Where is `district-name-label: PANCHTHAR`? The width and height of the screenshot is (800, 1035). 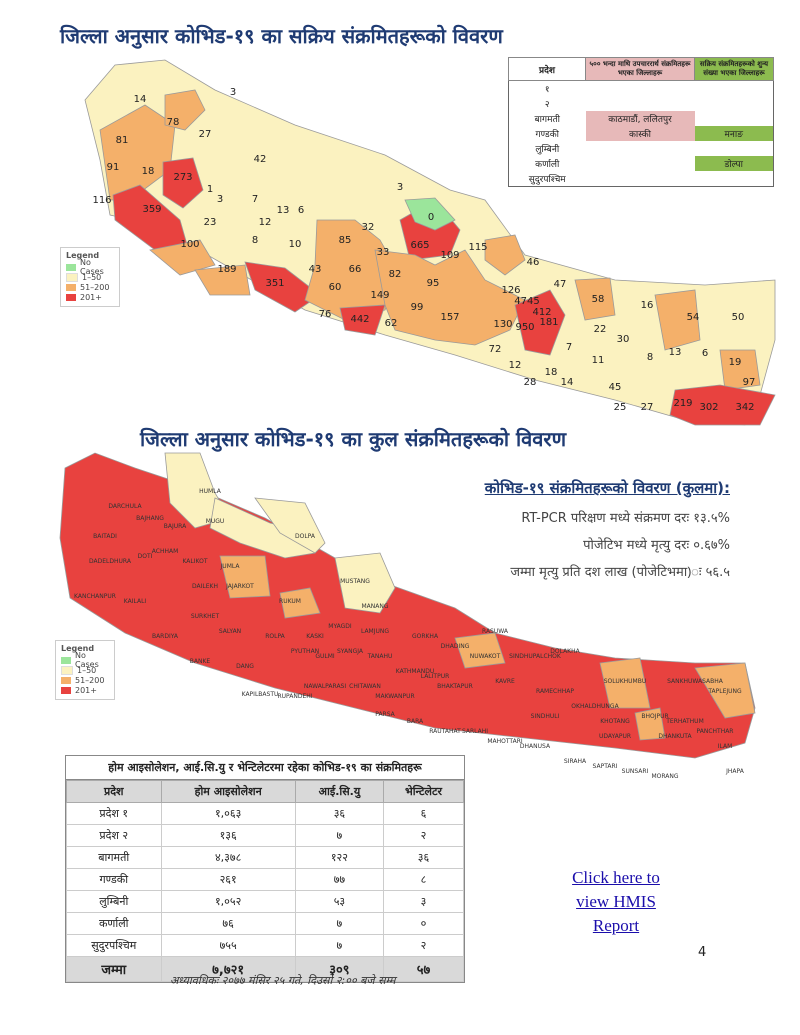
district-name-label: PANCHTHAR is located at coordinates (715, 731).